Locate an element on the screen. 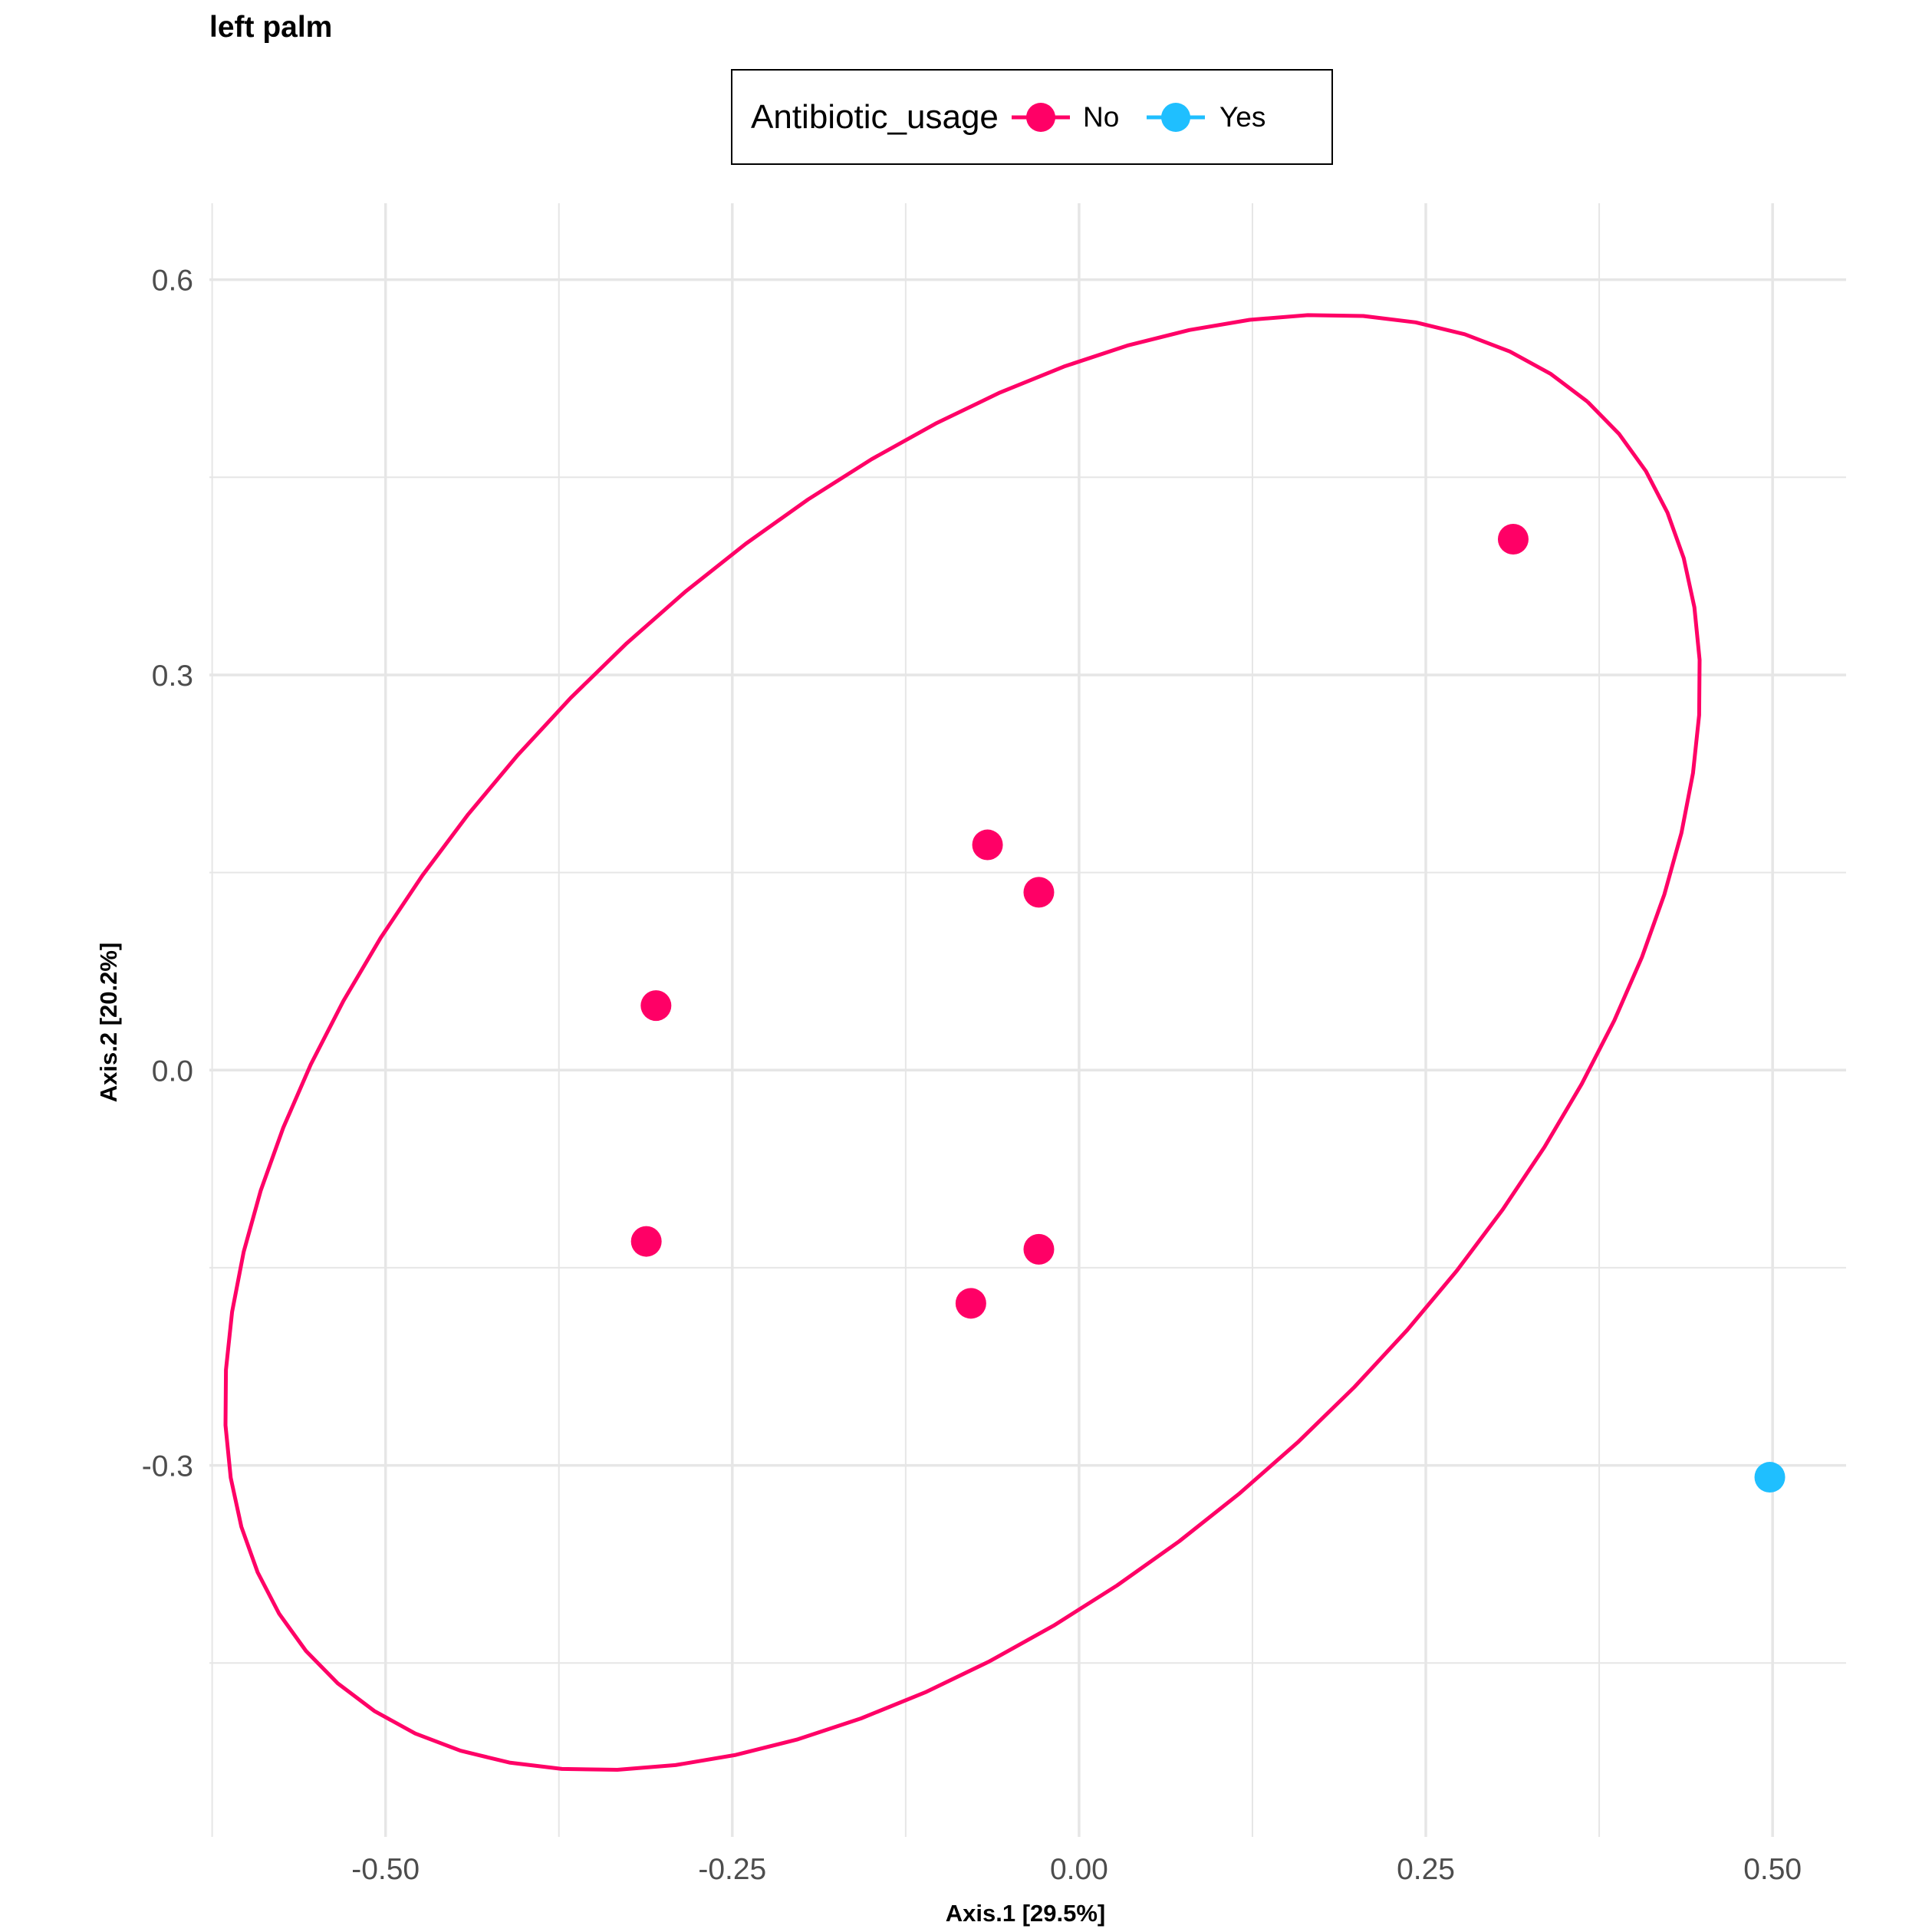 This screenshot has height=1932, width=1932. legend-title: Antibiotic_usage is located at coordinates (875, 117).